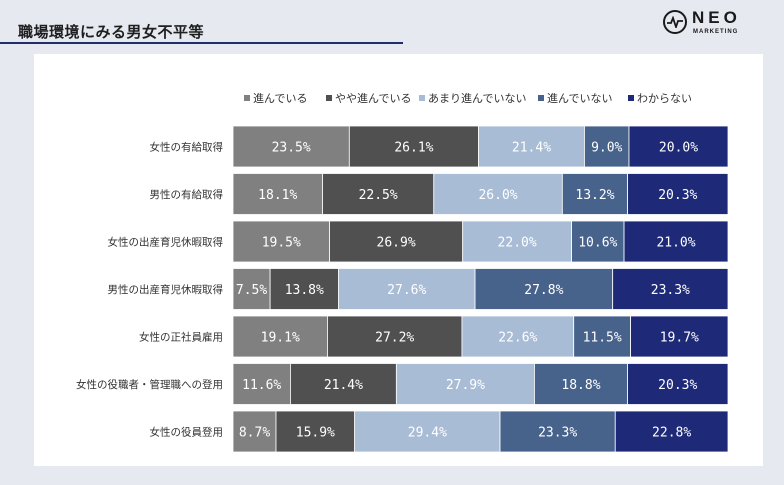  I want to click on data-label: 7.5%, so click(251, 290).